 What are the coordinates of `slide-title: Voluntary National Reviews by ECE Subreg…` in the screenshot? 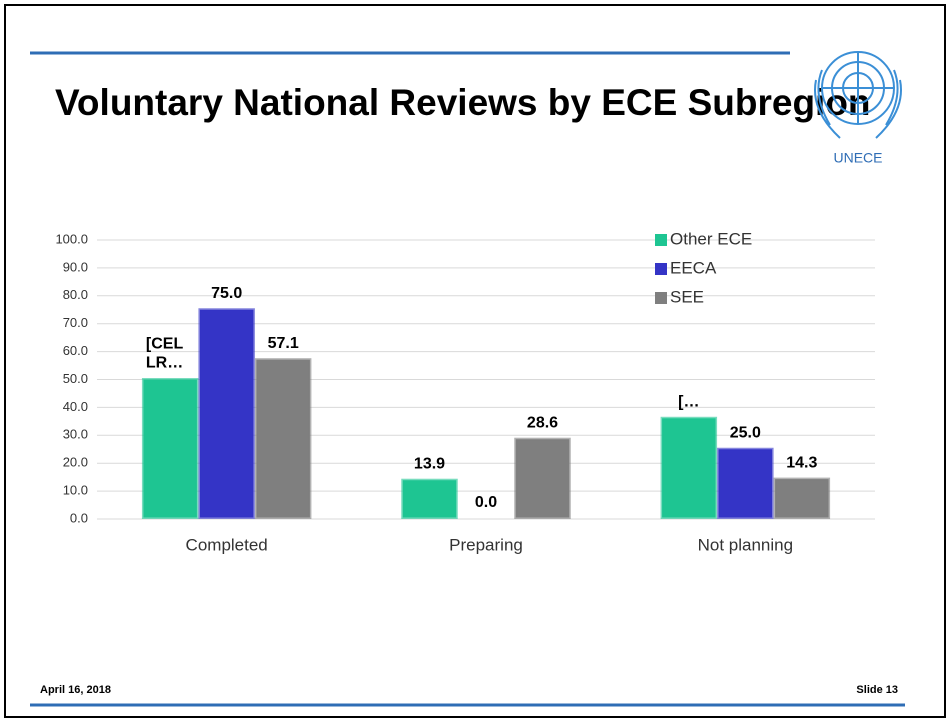 It's located at (463, 102).